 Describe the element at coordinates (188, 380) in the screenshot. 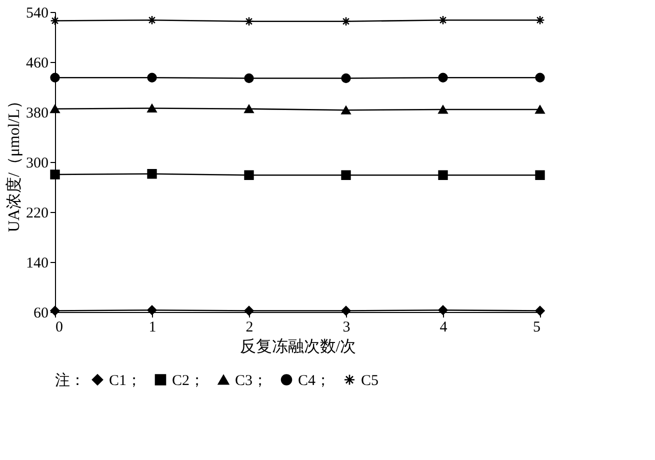

I see `legend-label: C2；` at that location.